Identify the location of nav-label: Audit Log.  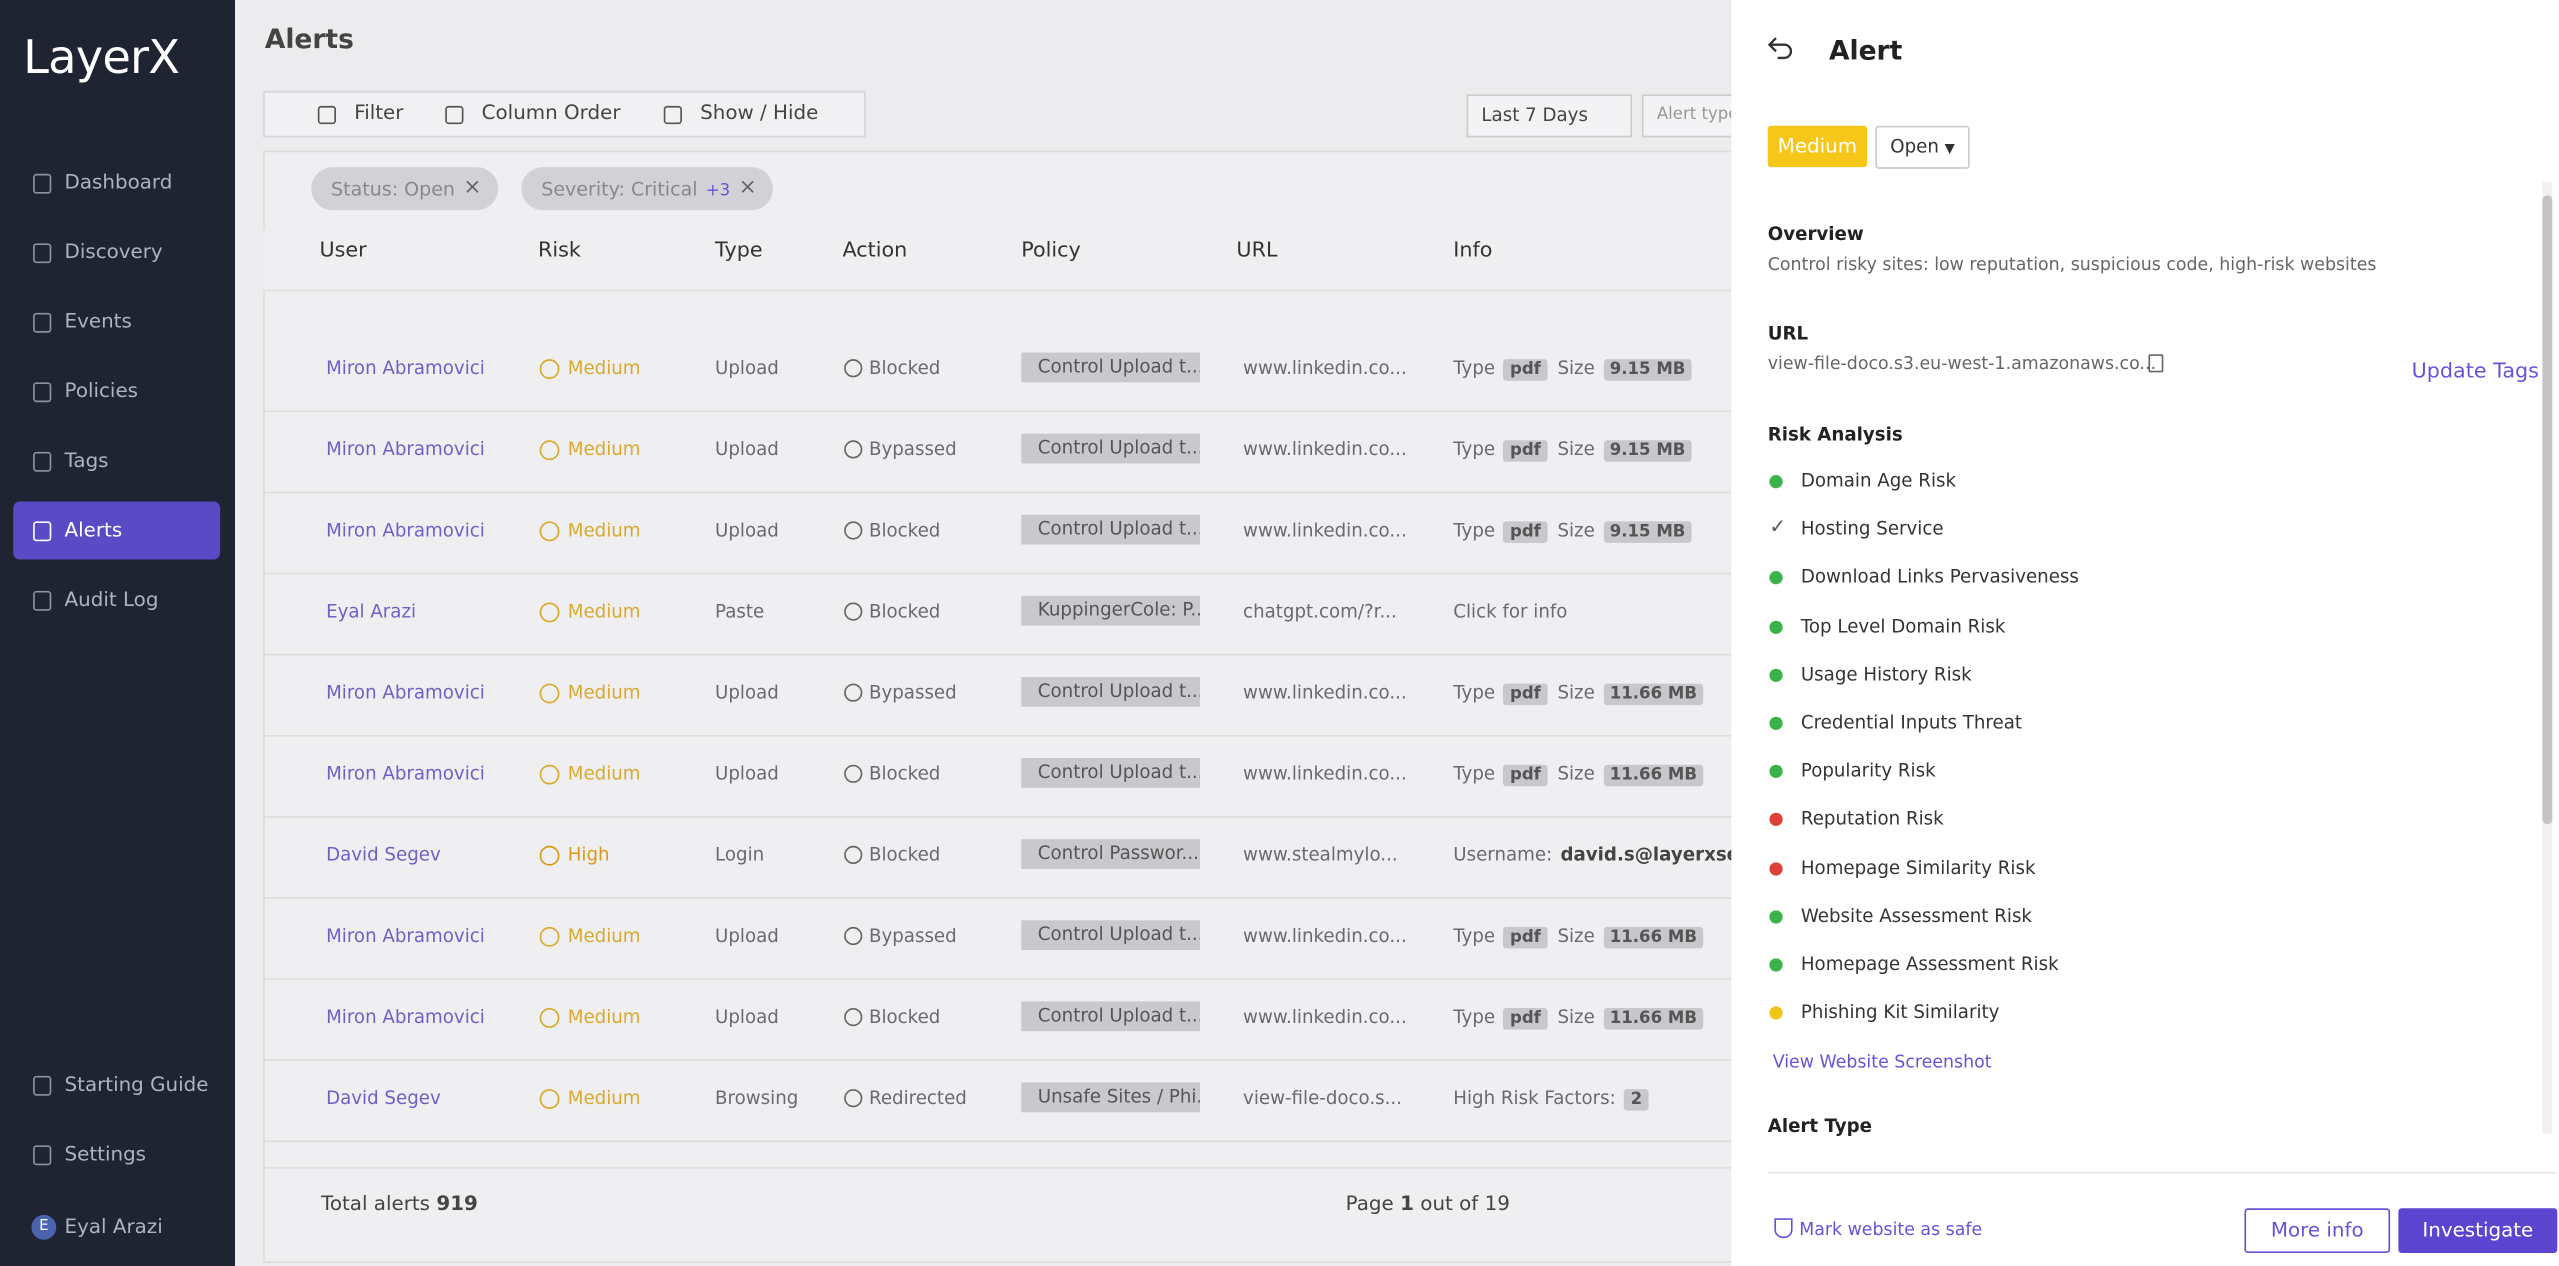
(111, 599).